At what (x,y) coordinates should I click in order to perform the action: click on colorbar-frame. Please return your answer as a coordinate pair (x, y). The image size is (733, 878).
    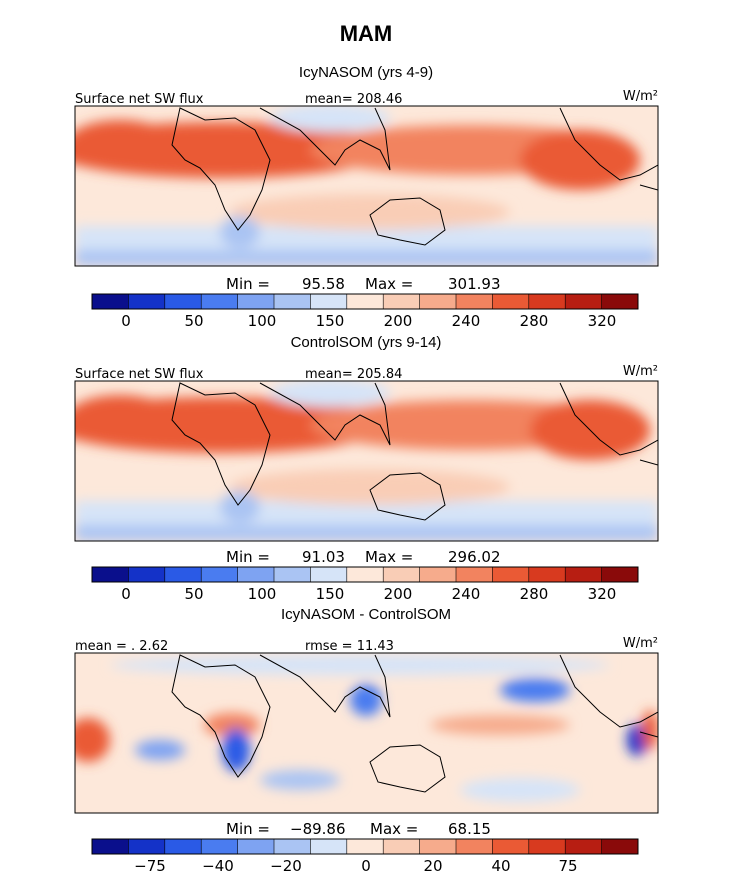
    Looking at the image, I should click on (365, 574).